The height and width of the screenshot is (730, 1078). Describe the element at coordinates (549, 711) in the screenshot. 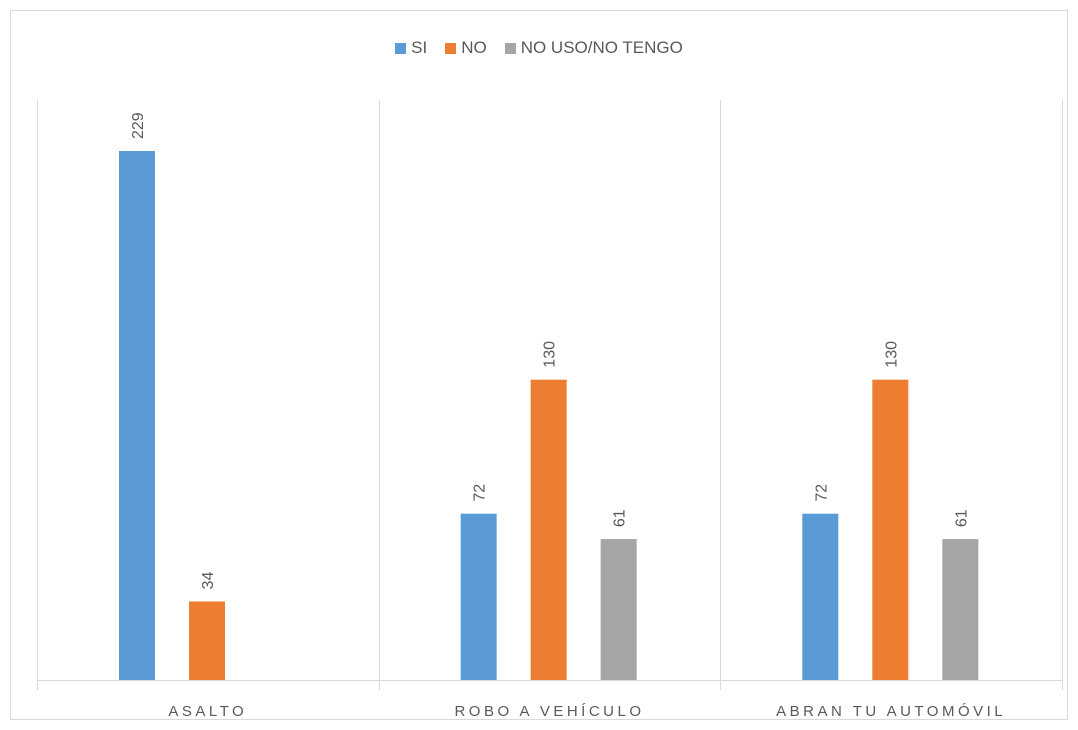

I see `x-tick-label: ROBO A VEHÍCULO` at that location.